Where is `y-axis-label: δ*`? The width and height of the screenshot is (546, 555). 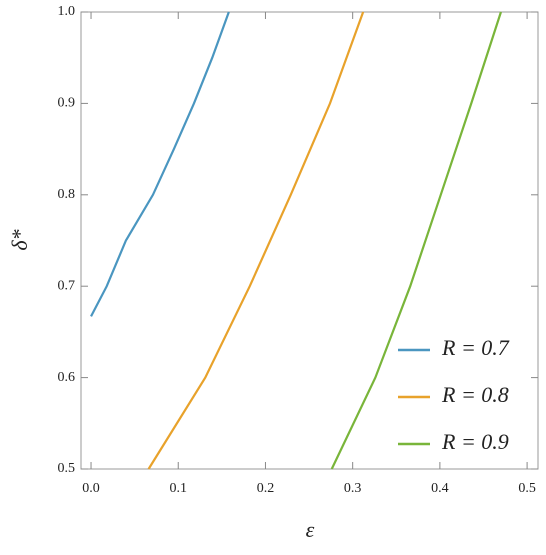
y-axis-label: δ* is located at coordinates (19, 239).